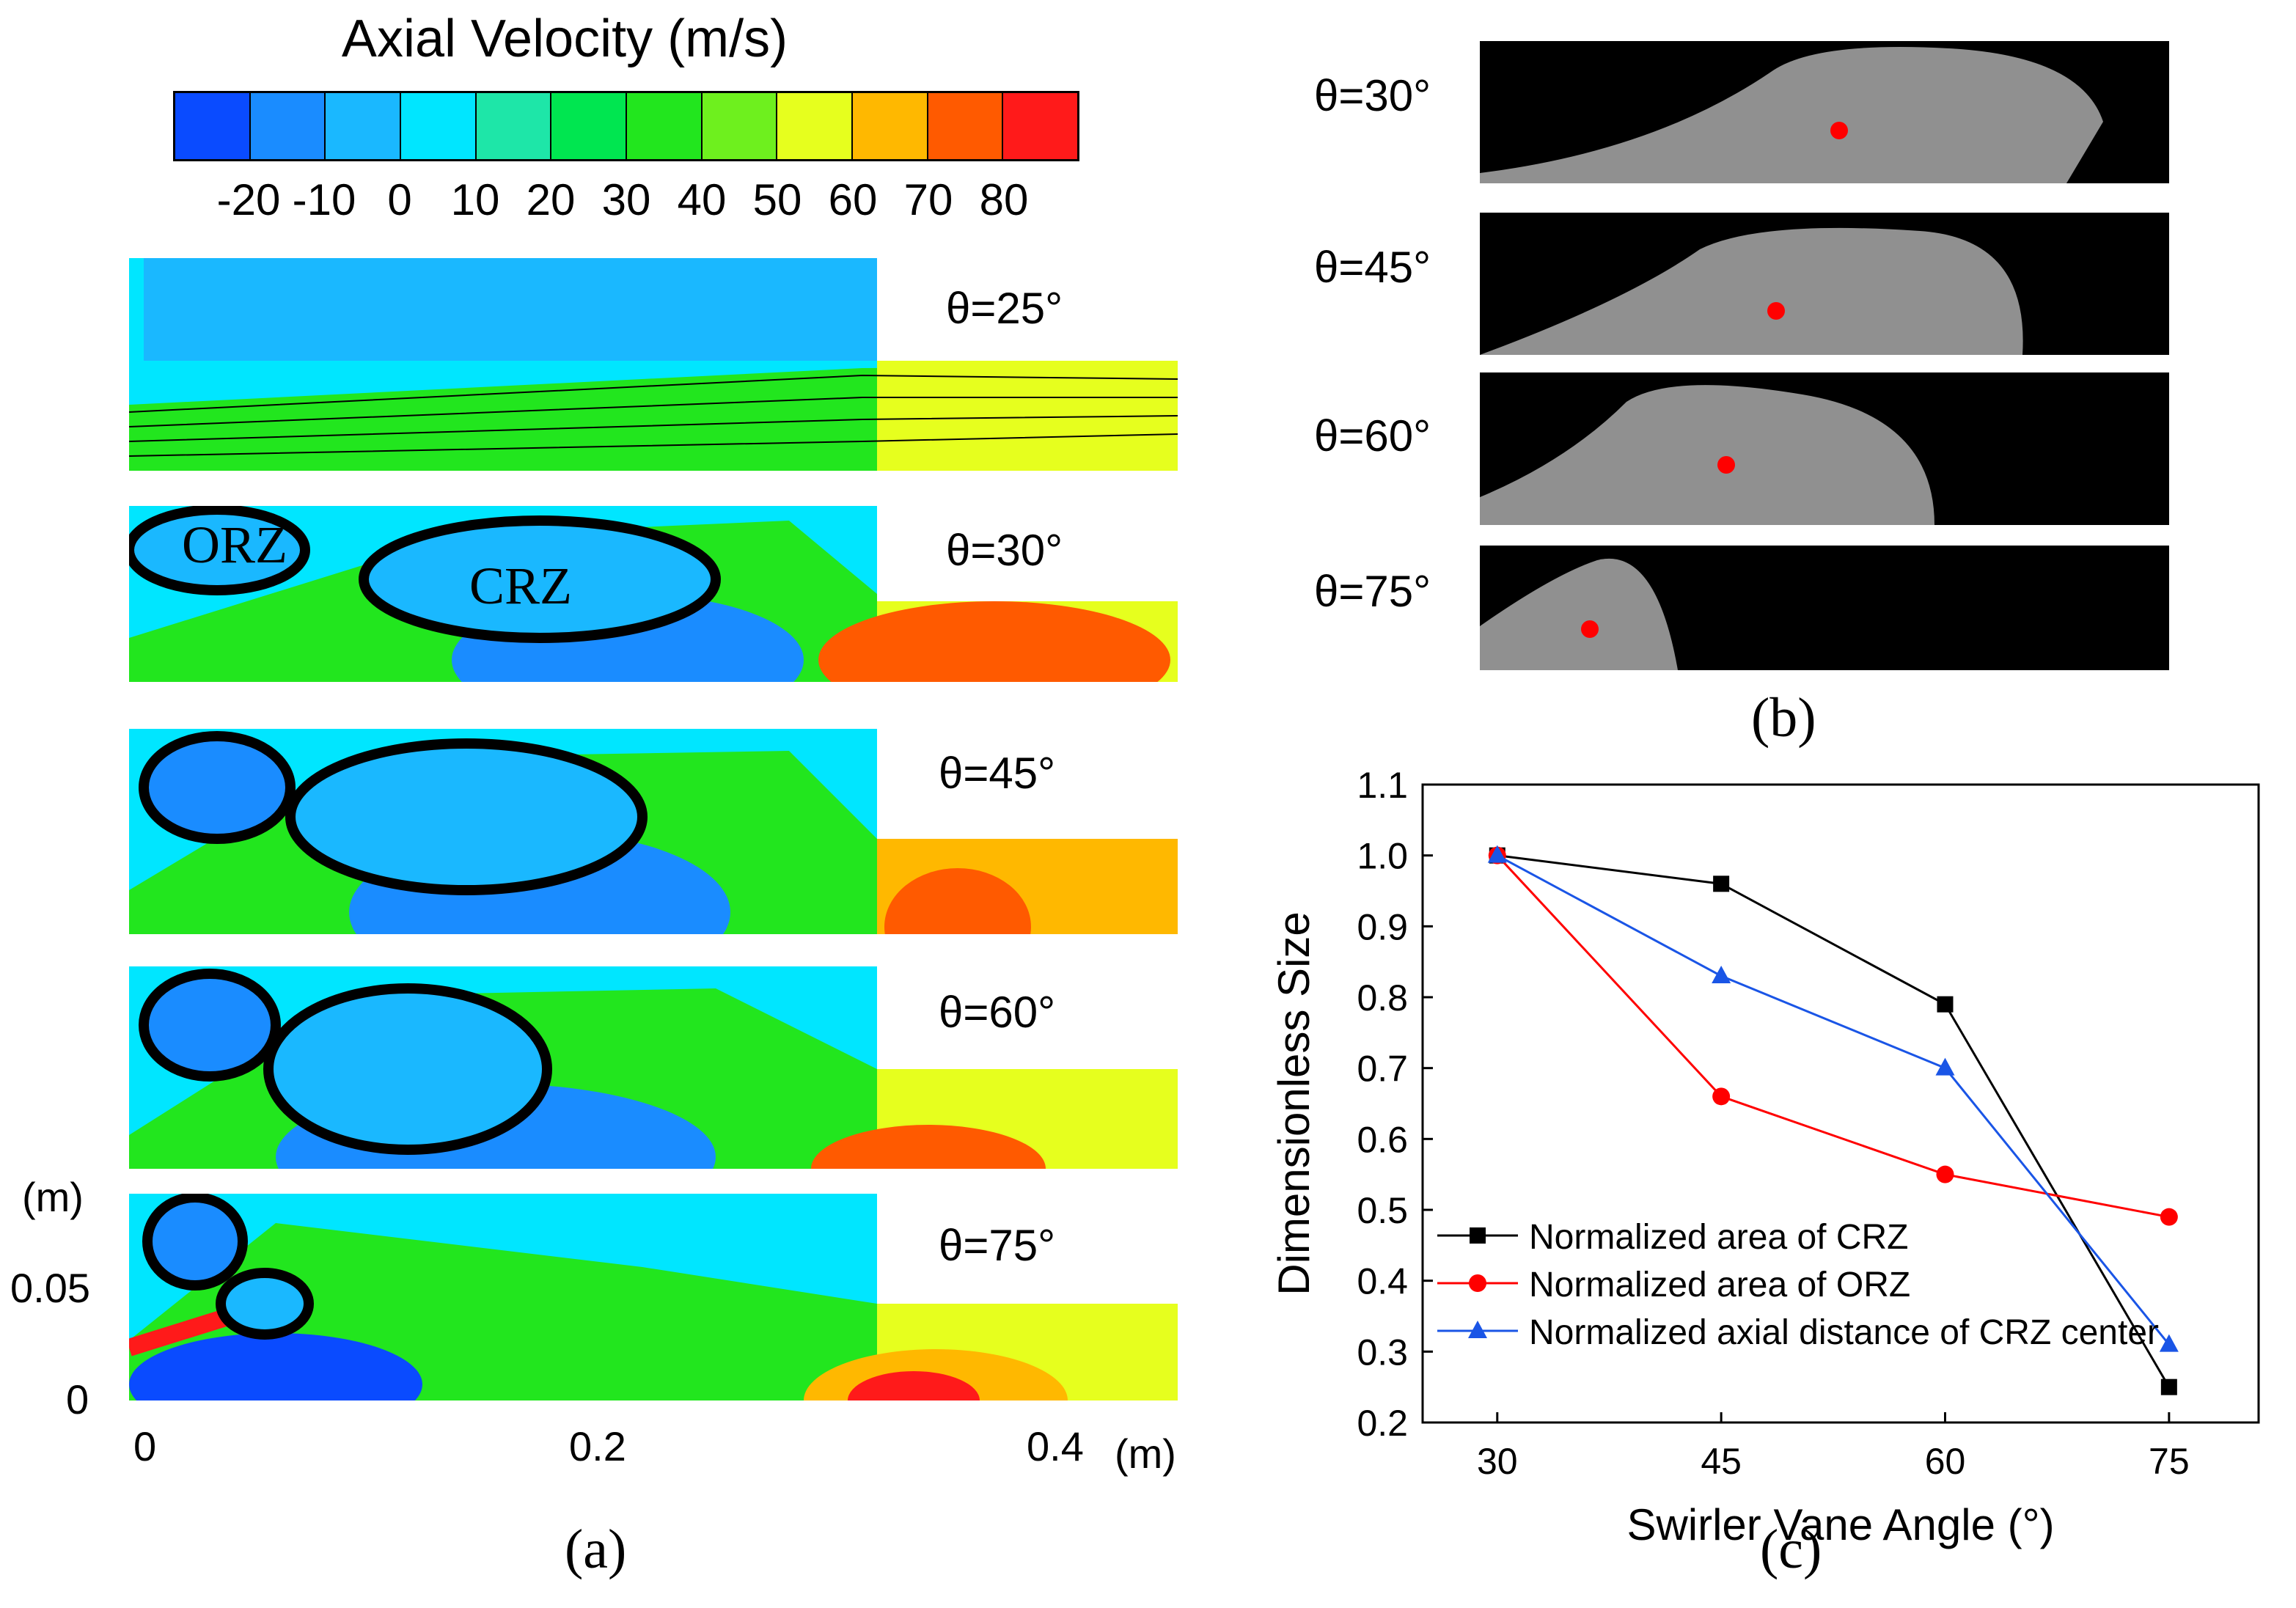 The image size is (2296, 1608). I want to click on colorbar-tick-label: 0, so click(399, 199).